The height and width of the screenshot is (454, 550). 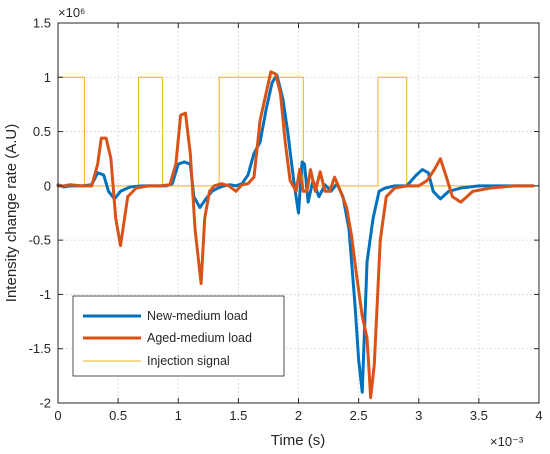 I want to click on x-tick-label: 3, so click(x=418, y=415).